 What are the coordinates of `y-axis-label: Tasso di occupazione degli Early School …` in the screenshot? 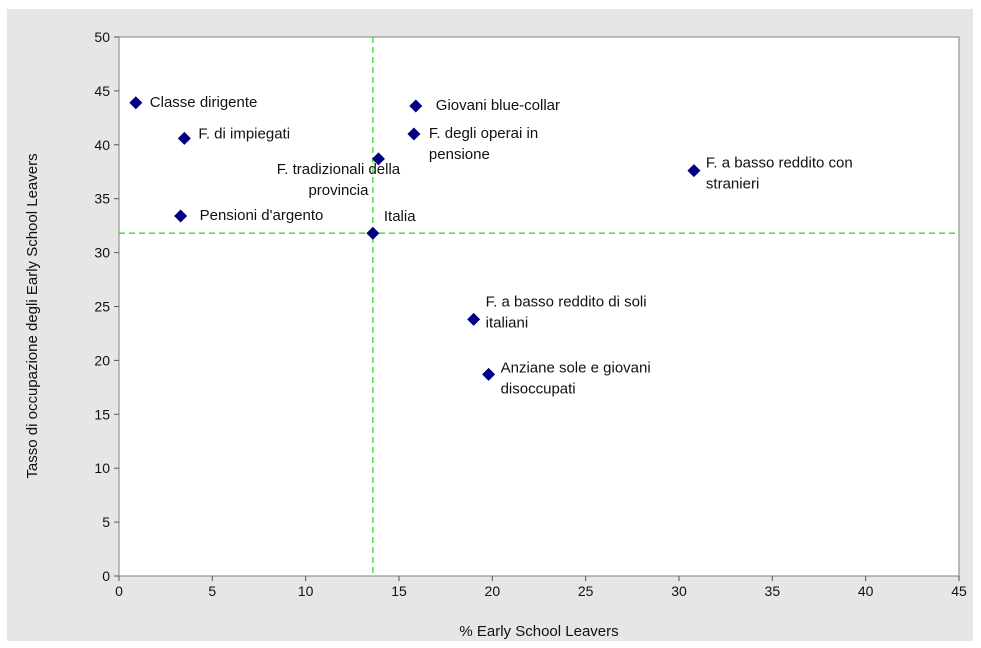 It's located at (32, 315).